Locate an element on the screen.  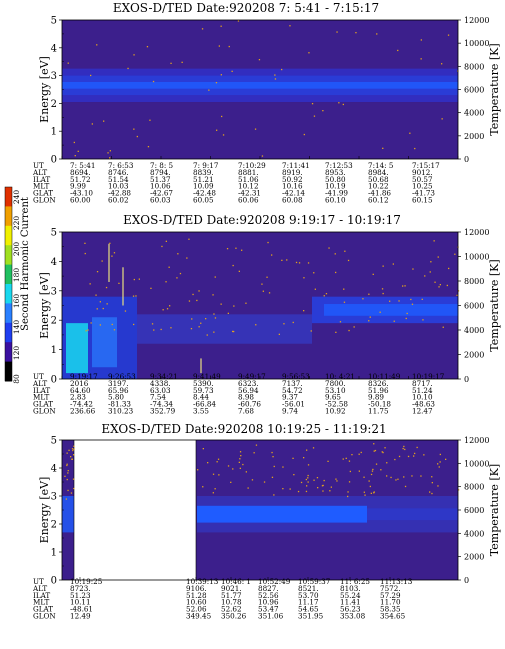
table-cell: 9.37 is located at coordinates (290, 397).